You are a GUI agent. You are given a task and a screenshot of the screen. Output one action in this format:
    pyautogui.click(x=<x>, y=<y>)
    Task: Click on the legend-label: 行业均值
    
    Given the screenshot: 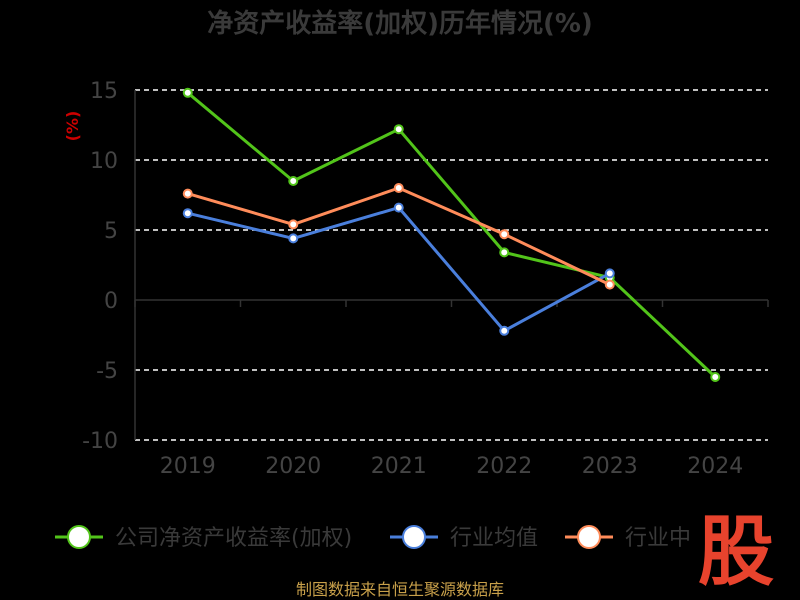 What is the action you would take?
    pyautogui.click(x=494, y=538)
    